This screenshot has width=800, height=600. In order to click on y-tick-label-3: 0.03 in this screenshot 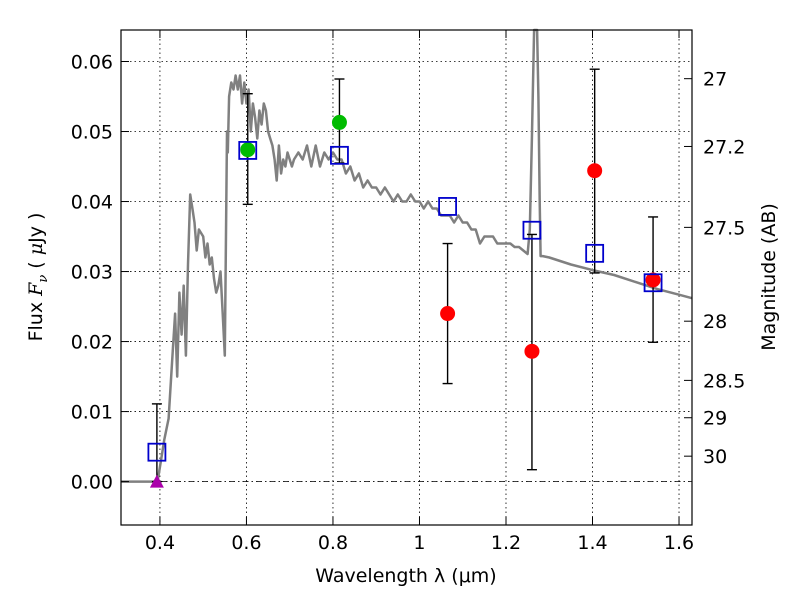, I will do `click(92, 273)`.